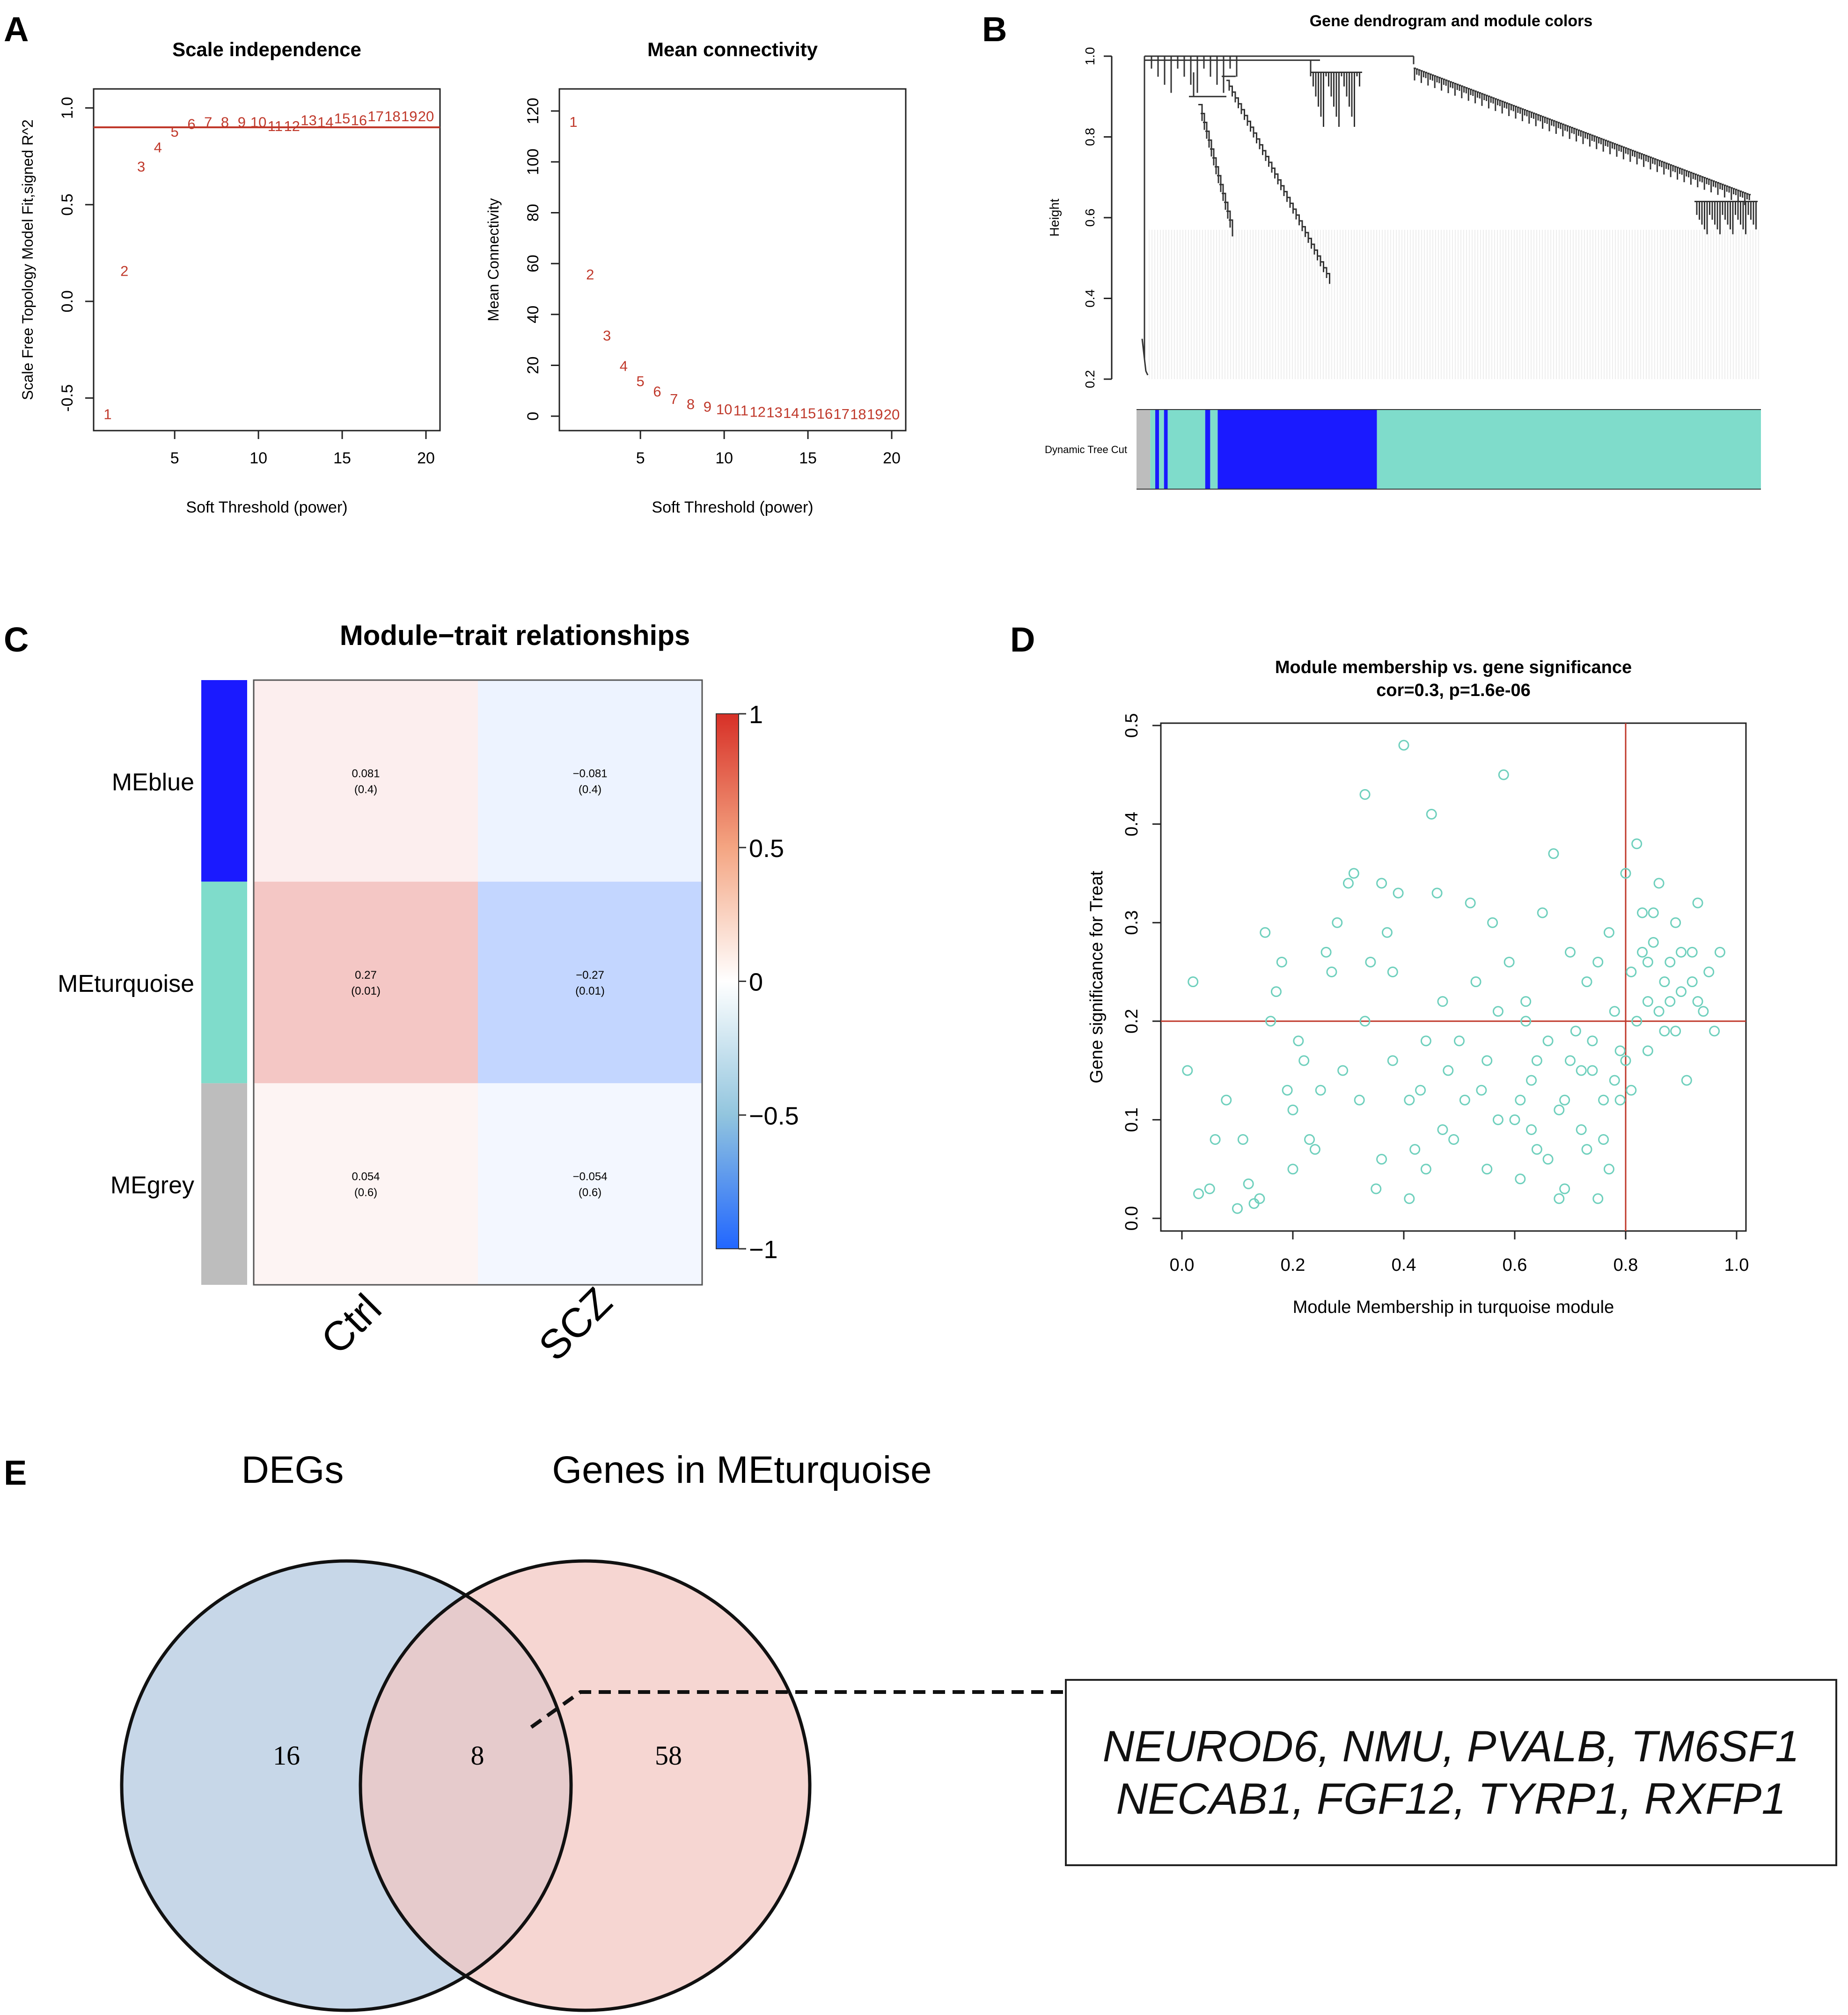 The image size is (1848, 2015). I want to click on venn-outline-meturquoise, so click(585, 1785).